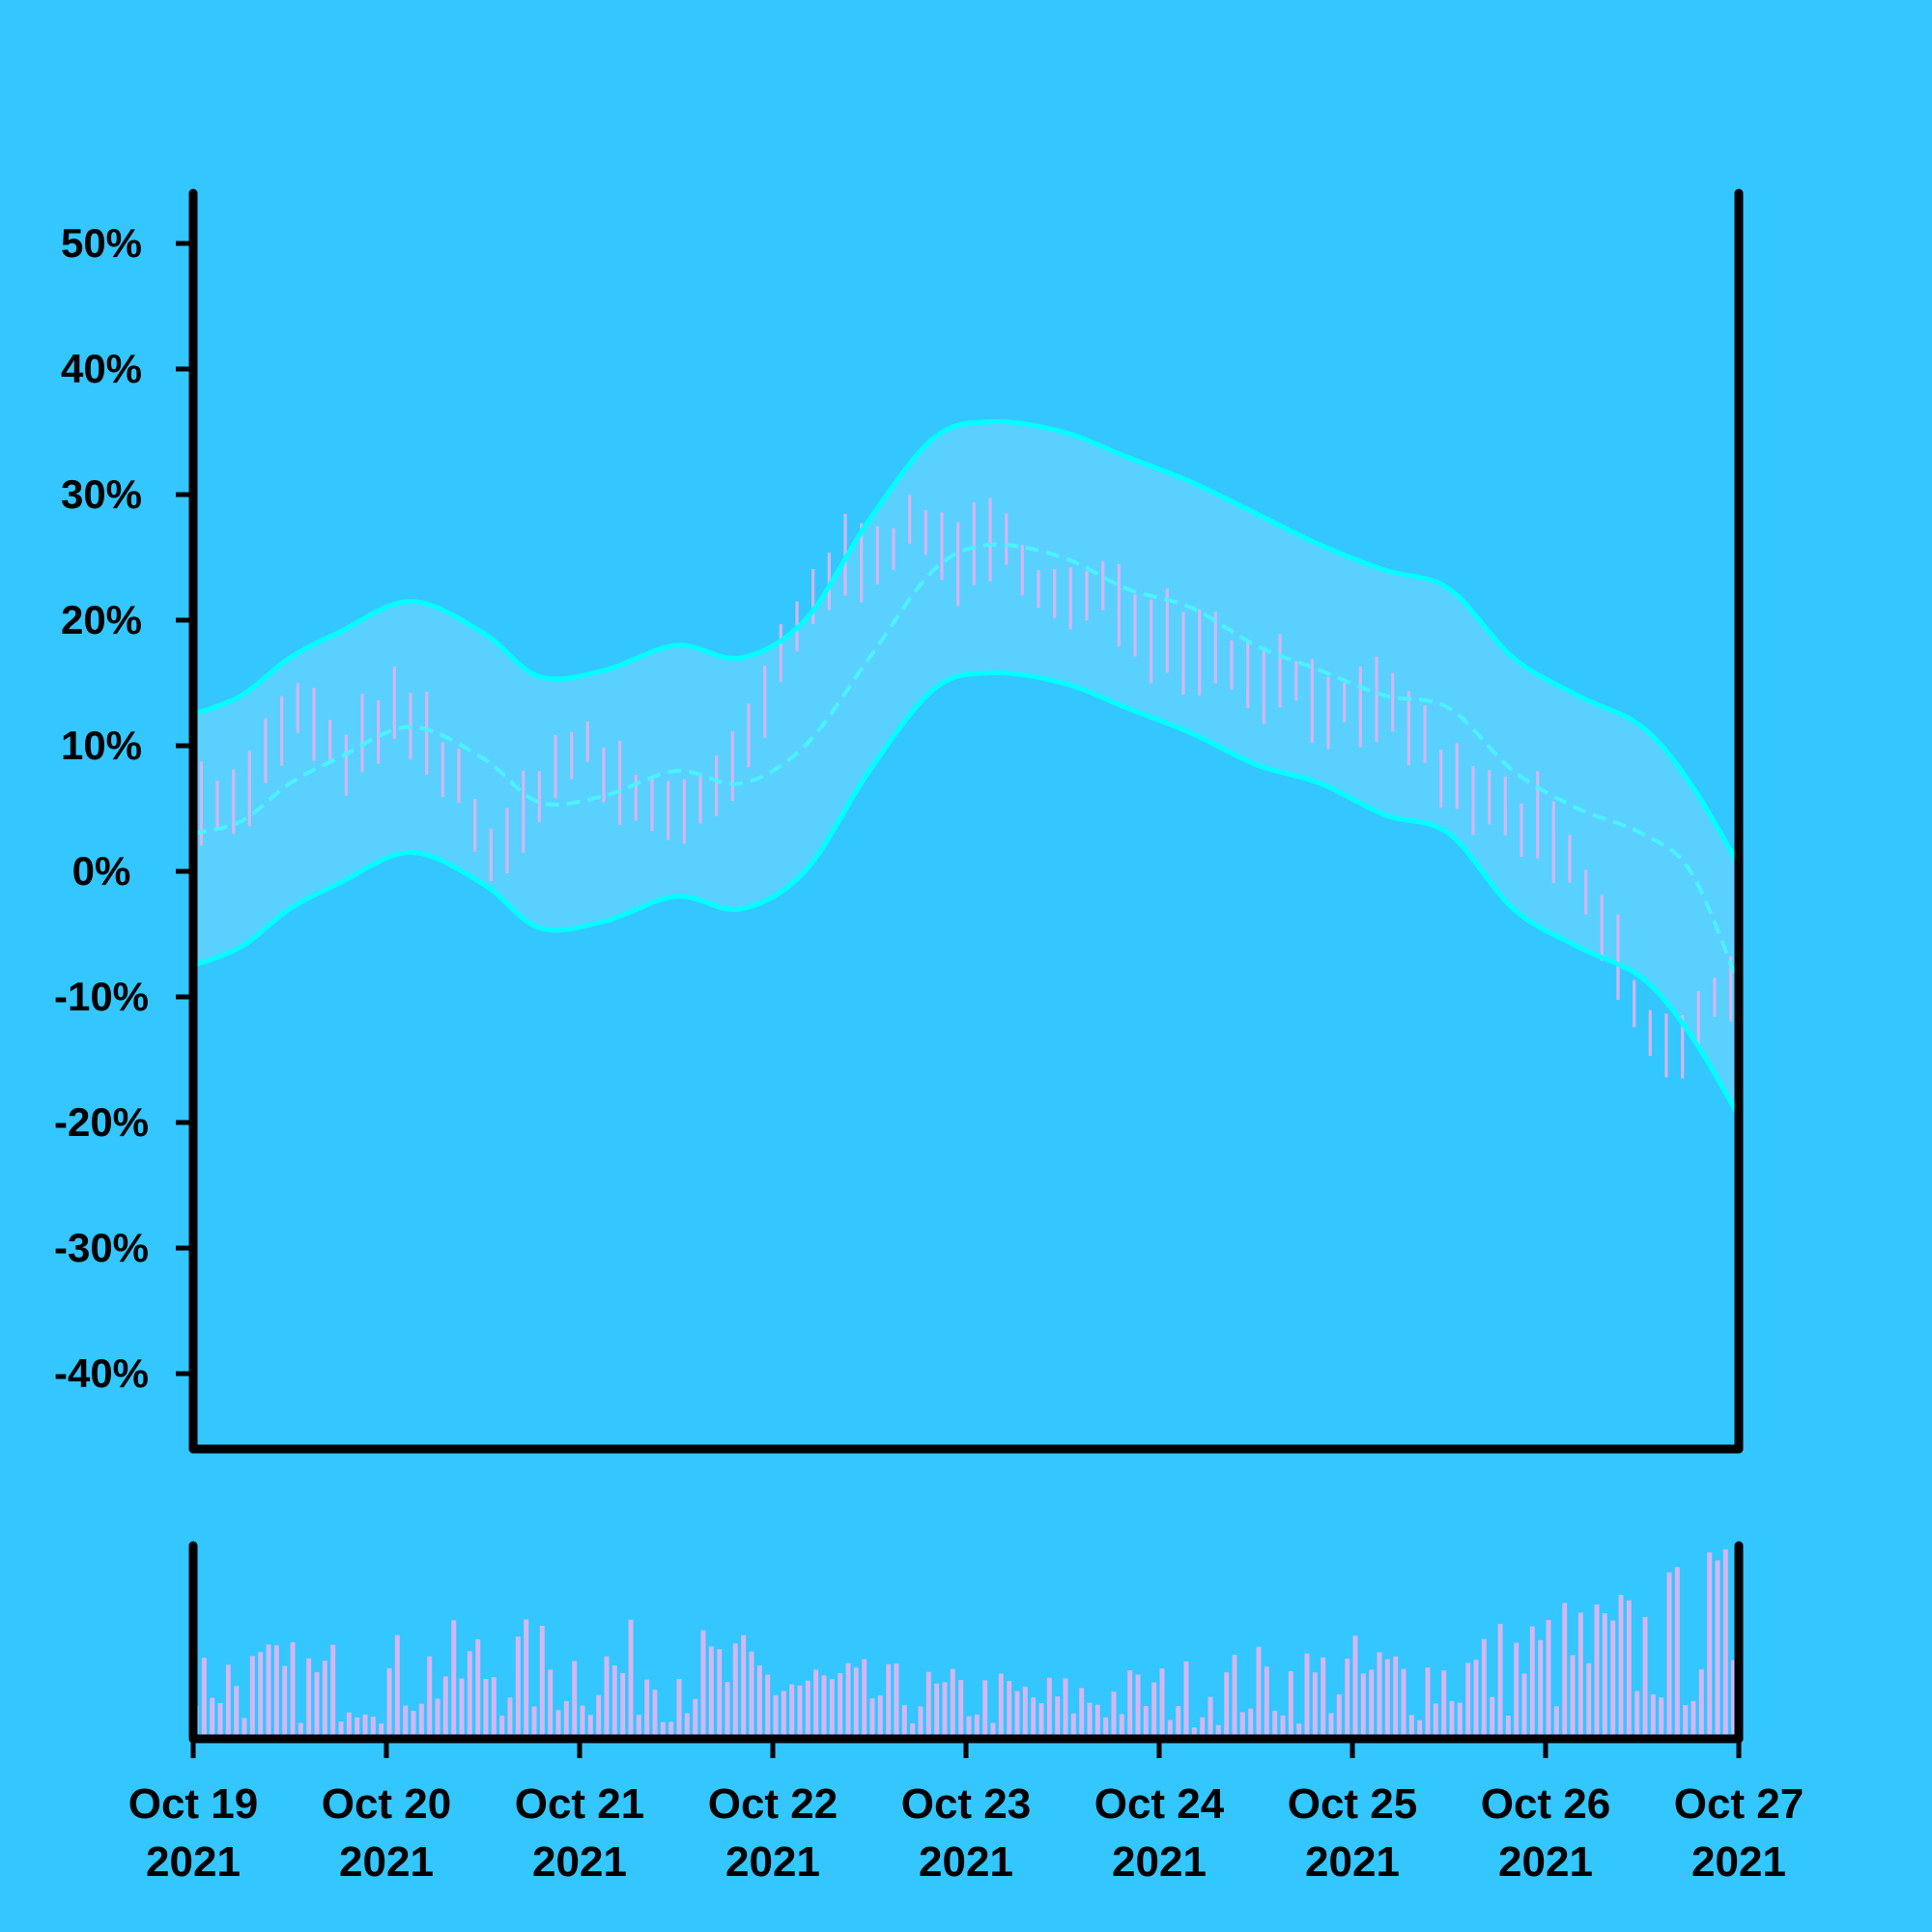 The height and width of the screenshot is (1932, 1932). I want to click on x-tick-label-date: Oct 24, so click(1159, 1804).